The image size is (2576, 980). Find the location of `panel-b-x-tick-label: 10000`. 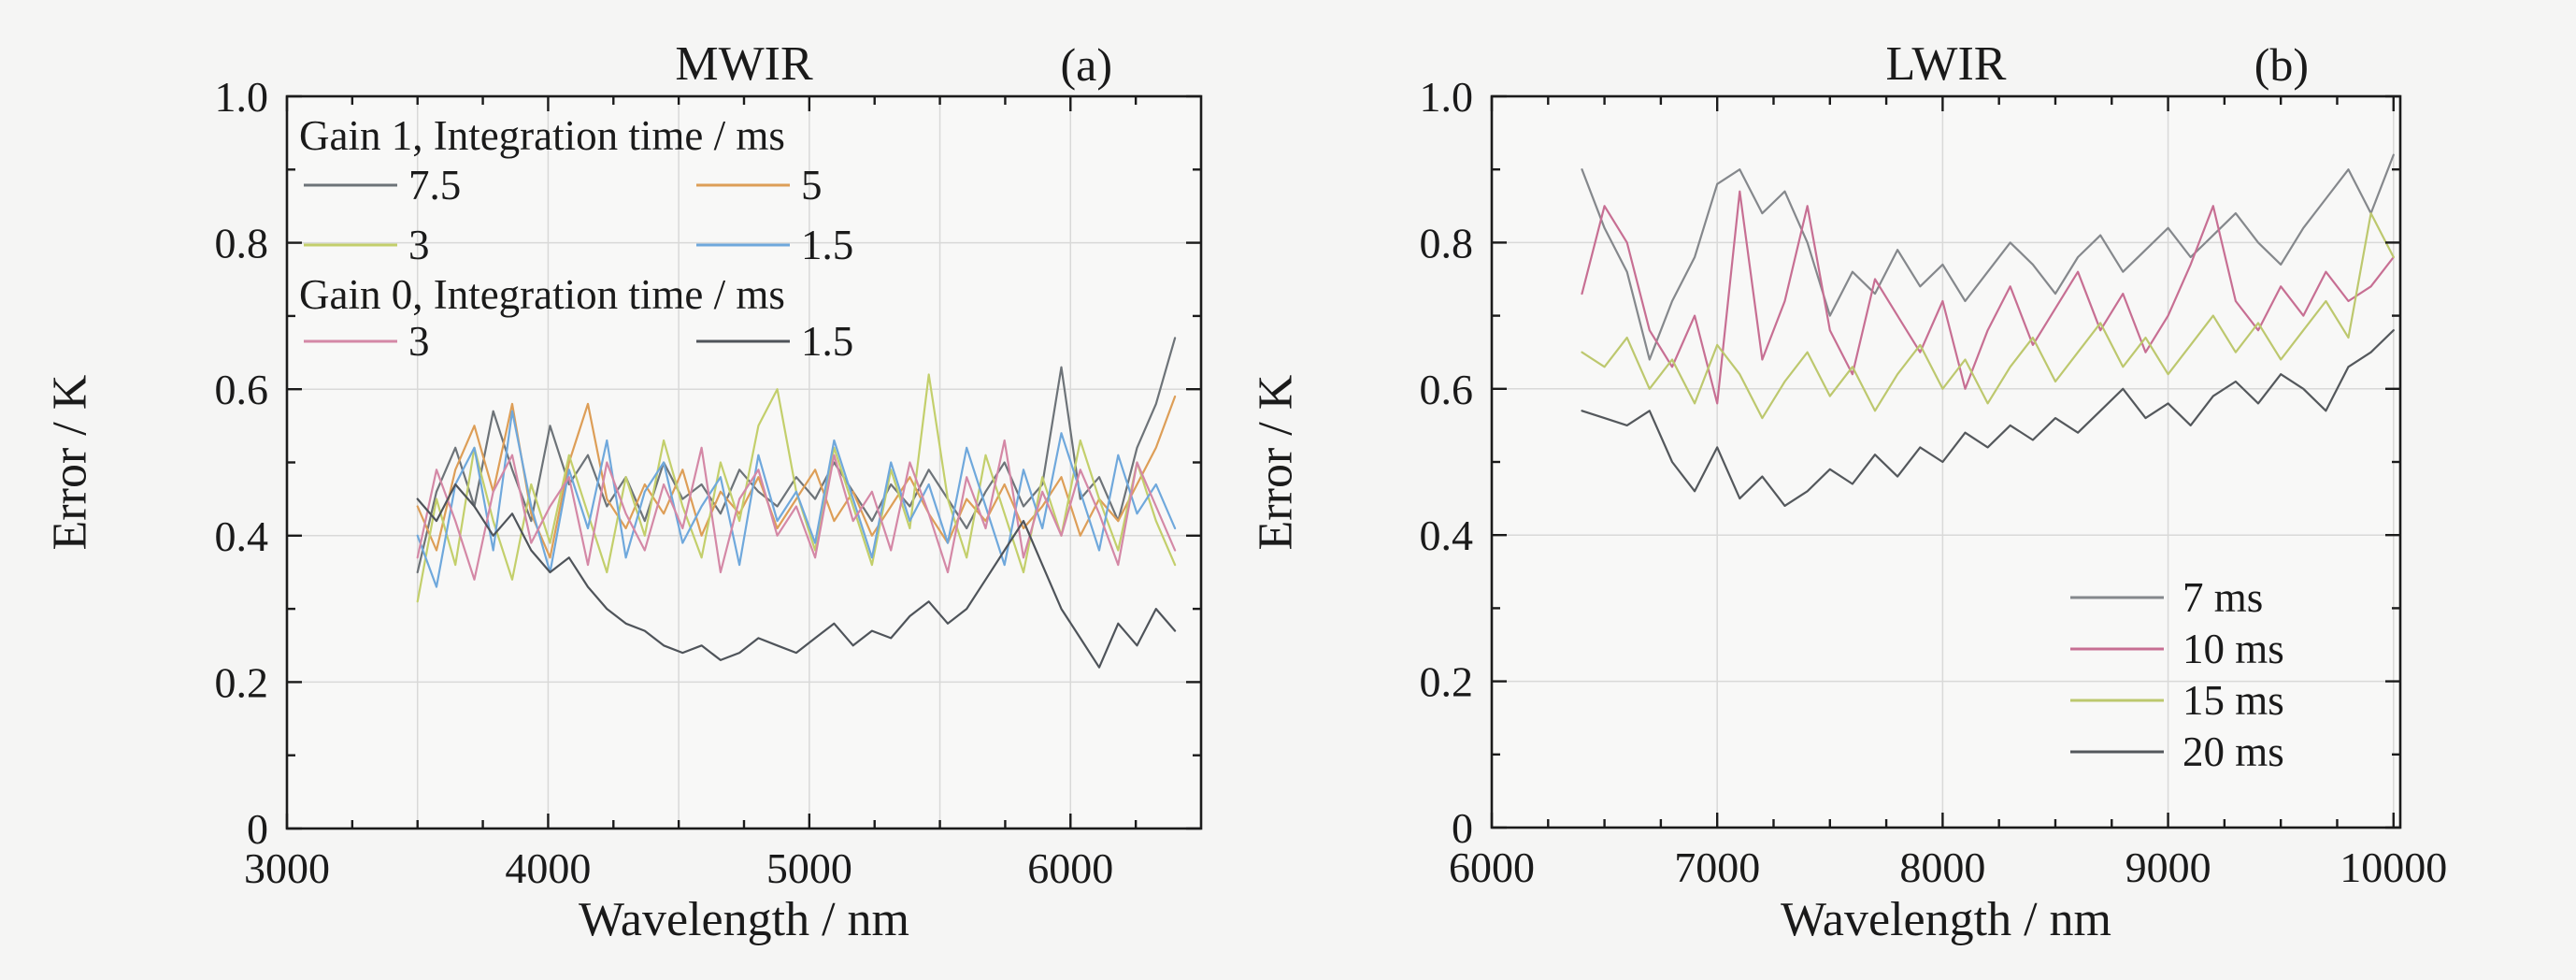

panel-b-x-tick-label: 10000 is located at coordinates (2393, 867).